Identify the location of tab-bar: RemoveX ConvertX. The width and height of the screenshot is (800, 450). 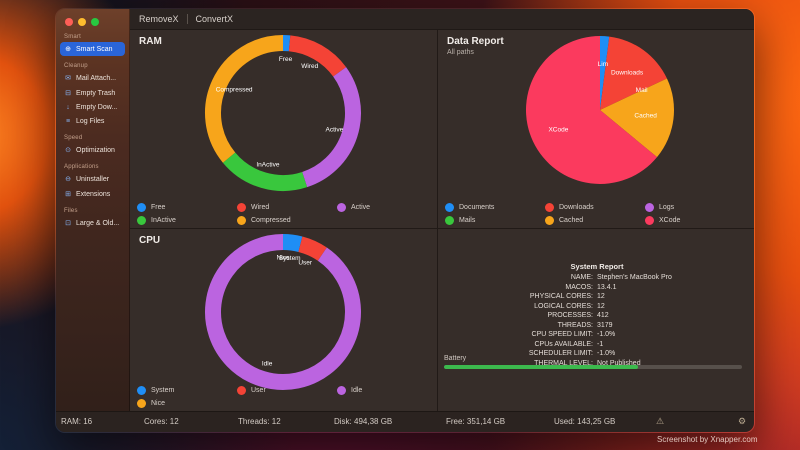
(442, 19).